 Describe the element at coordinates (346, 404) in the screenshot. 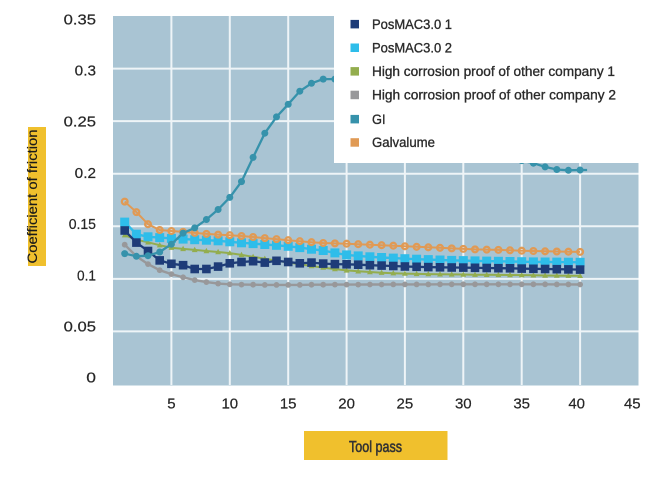

I see `svg-text: 20` at that location.